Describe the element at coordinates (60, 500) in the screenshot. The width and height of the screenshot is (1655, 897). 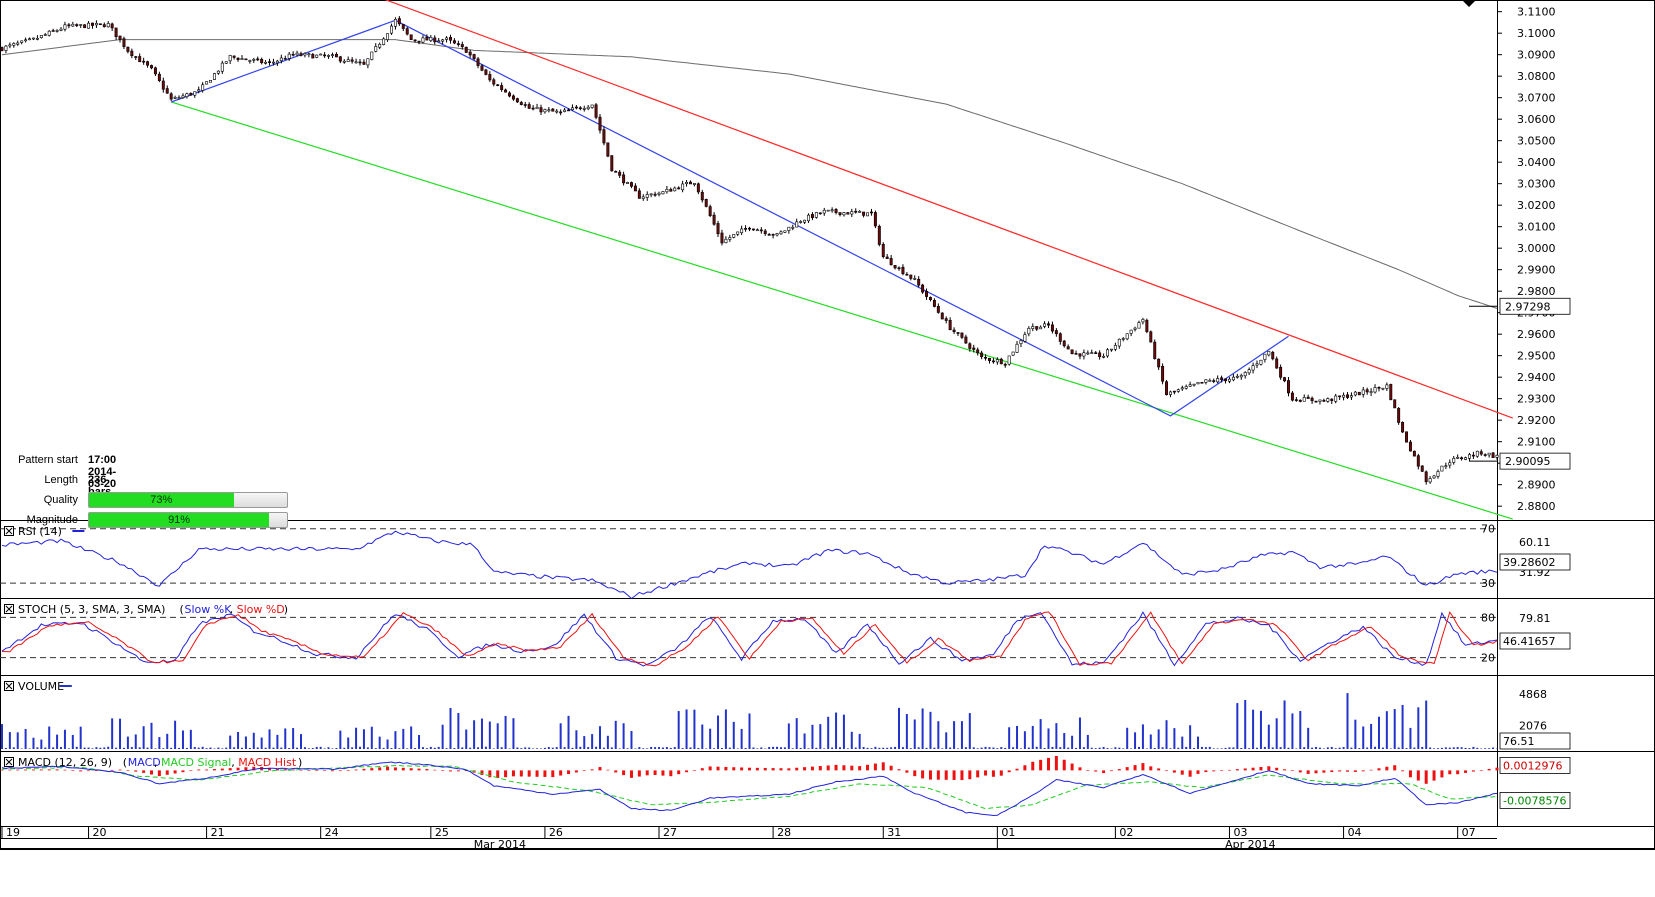
I see `pattern-quality-label: Quality` at that location.